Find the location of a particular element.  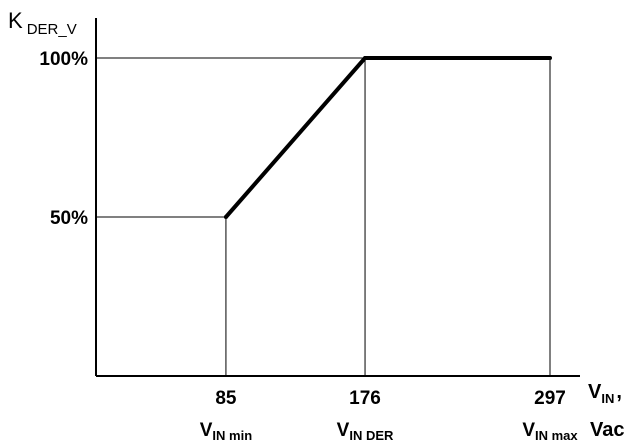

y-tick-label: 100% is located at coordinates (63, 59).